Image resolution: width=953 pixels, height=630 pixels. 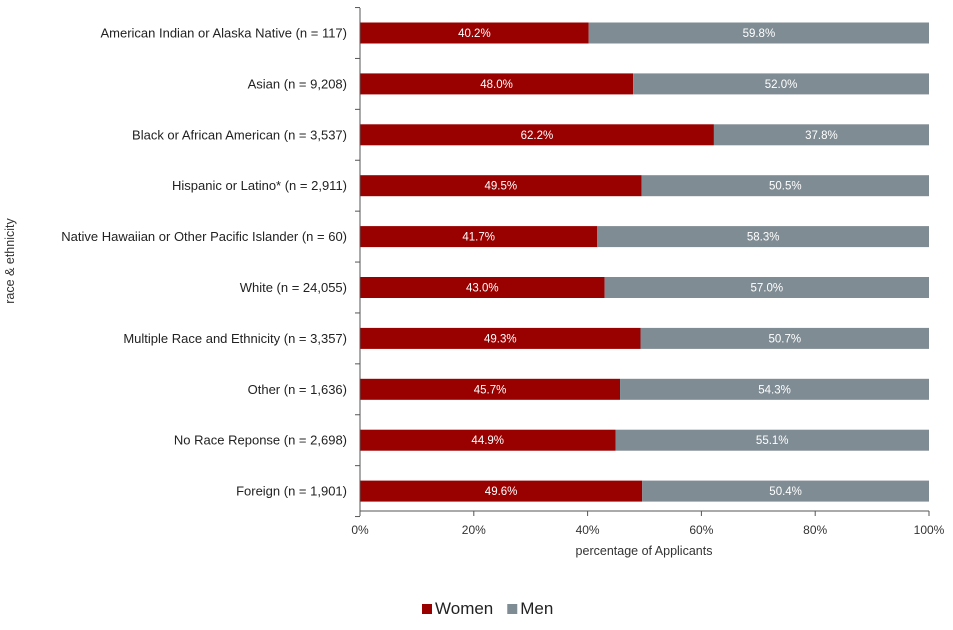 I want to click on data-label-men-8: 55.1%, so click(x=772, y=441).